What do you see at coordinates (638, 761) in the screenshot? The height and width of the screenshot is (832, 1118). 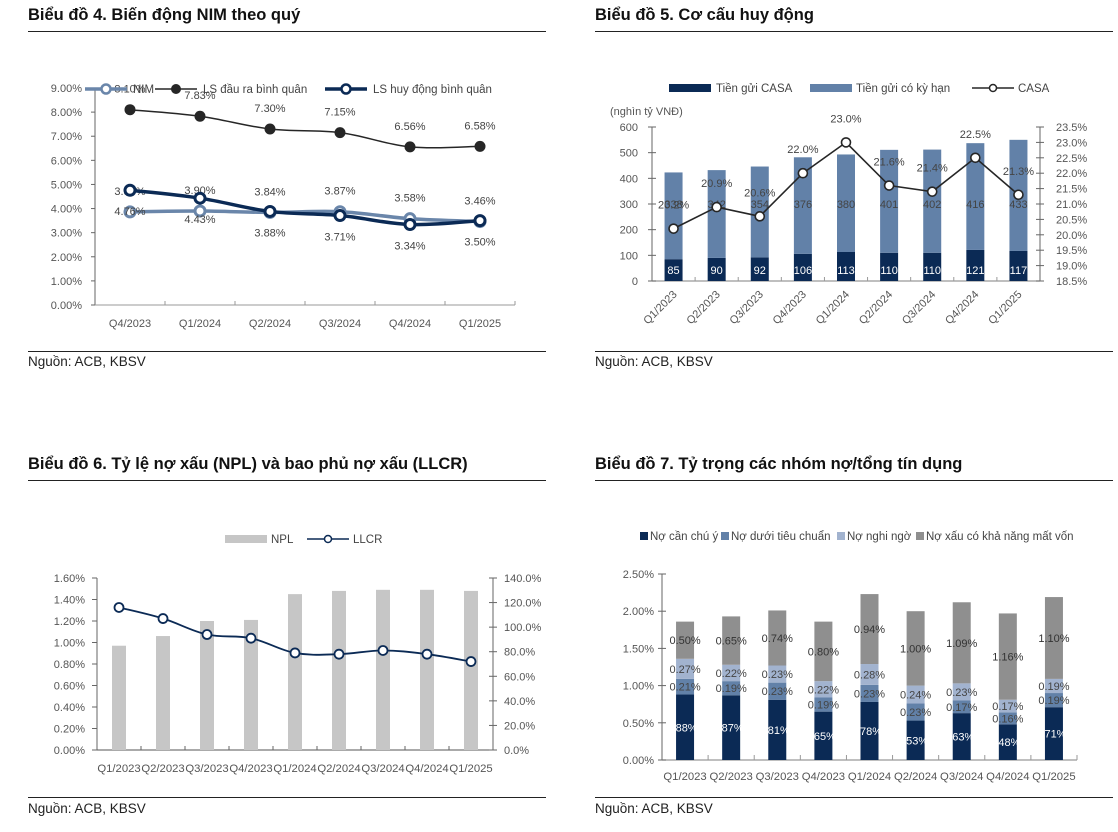 I see `y-tick-label: 0.00%` at bounding box center [638, 761].